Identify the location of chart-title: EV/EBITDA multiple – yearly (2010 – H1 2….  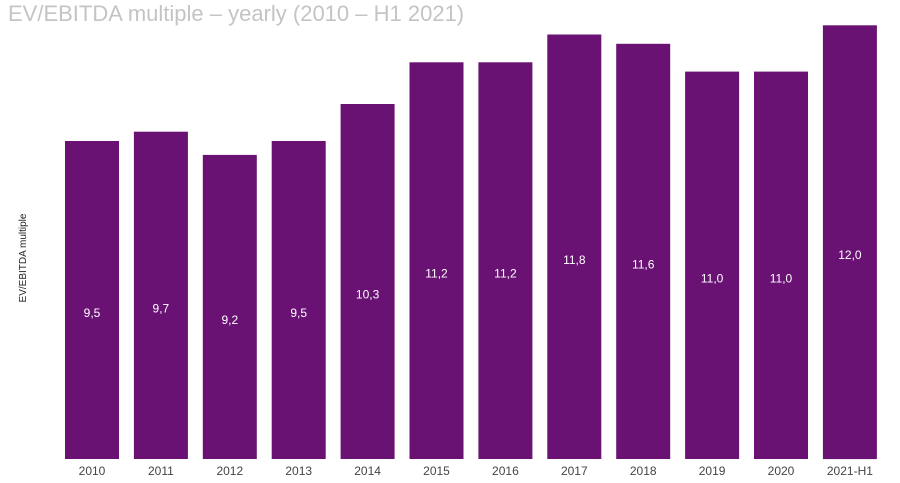
(236, 13).